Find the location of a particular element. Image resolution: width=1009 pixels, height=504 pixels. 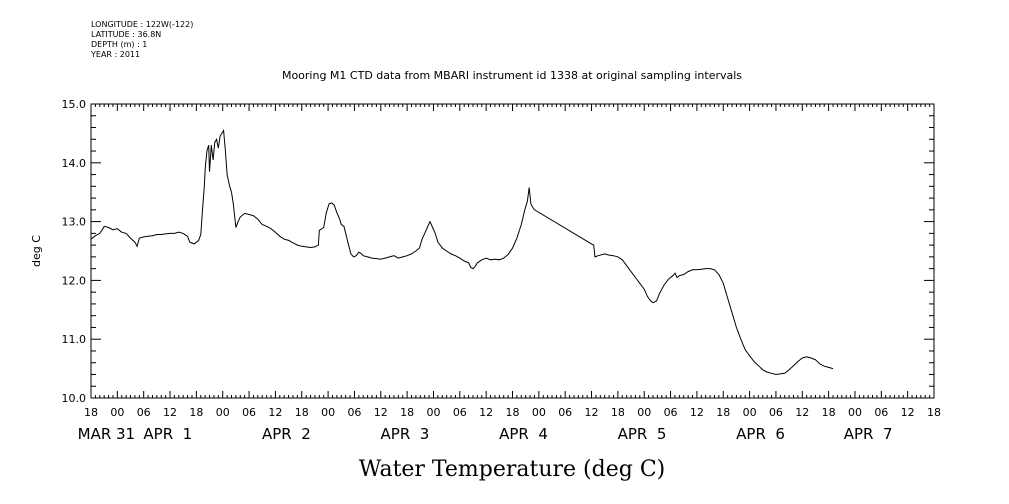

date-label: APR 4 is located at coordinates (523, 434).